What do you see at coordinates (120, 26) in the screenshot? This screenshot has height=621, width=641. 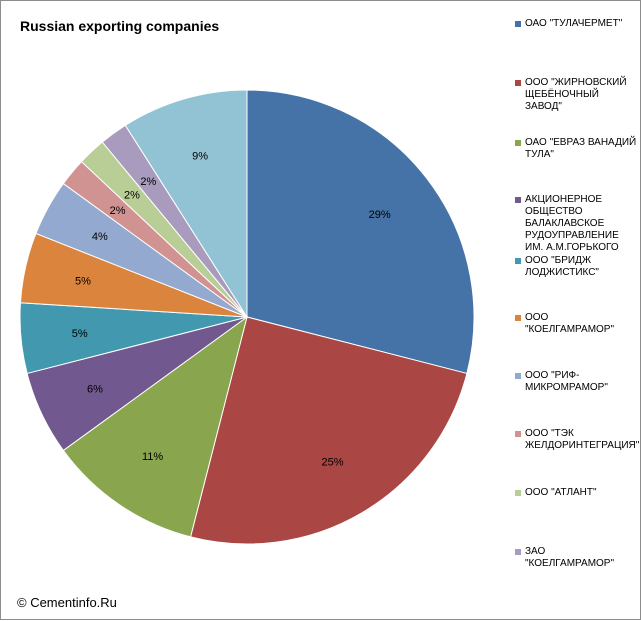 I see `chart-title: Russian exporting companies` at bounding box center [120, 26].